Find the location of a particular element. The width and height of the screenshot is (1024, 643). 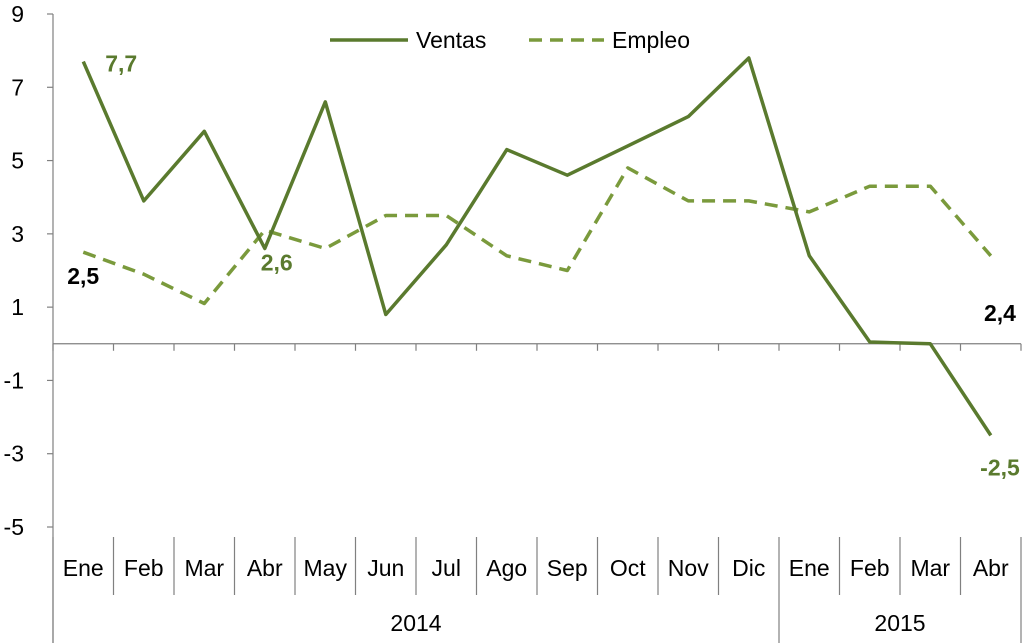

y-tick-label: 3 is located at coordinates (17, 234).